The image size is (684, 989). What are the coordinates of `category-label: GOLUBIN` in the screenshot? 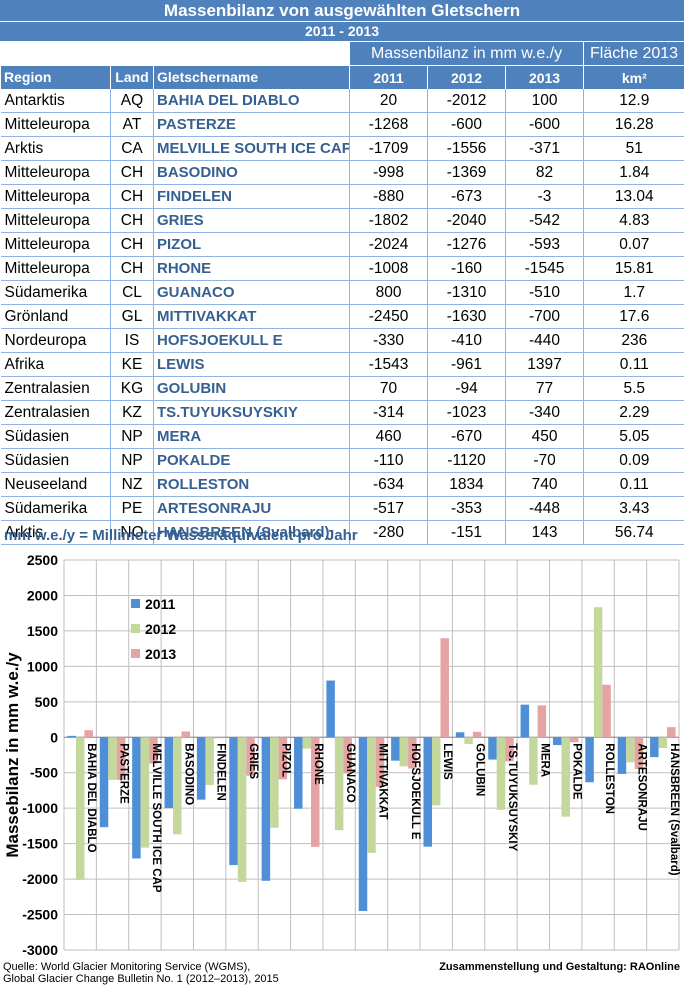 It's located at (480, 769).